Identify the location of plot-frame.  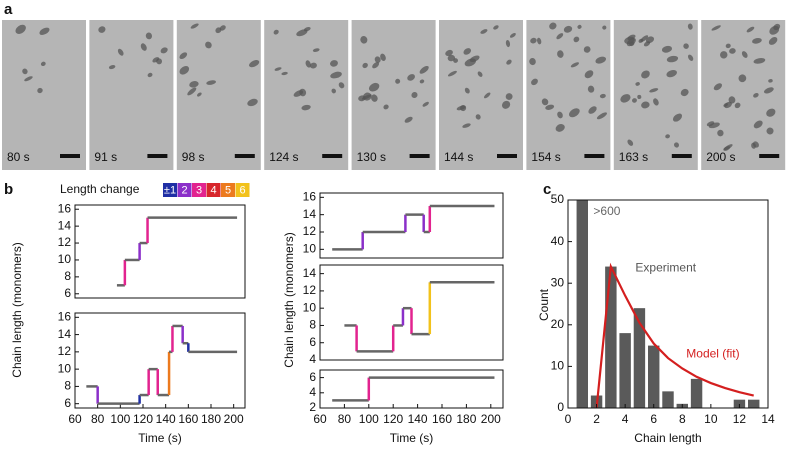
(411, 225).